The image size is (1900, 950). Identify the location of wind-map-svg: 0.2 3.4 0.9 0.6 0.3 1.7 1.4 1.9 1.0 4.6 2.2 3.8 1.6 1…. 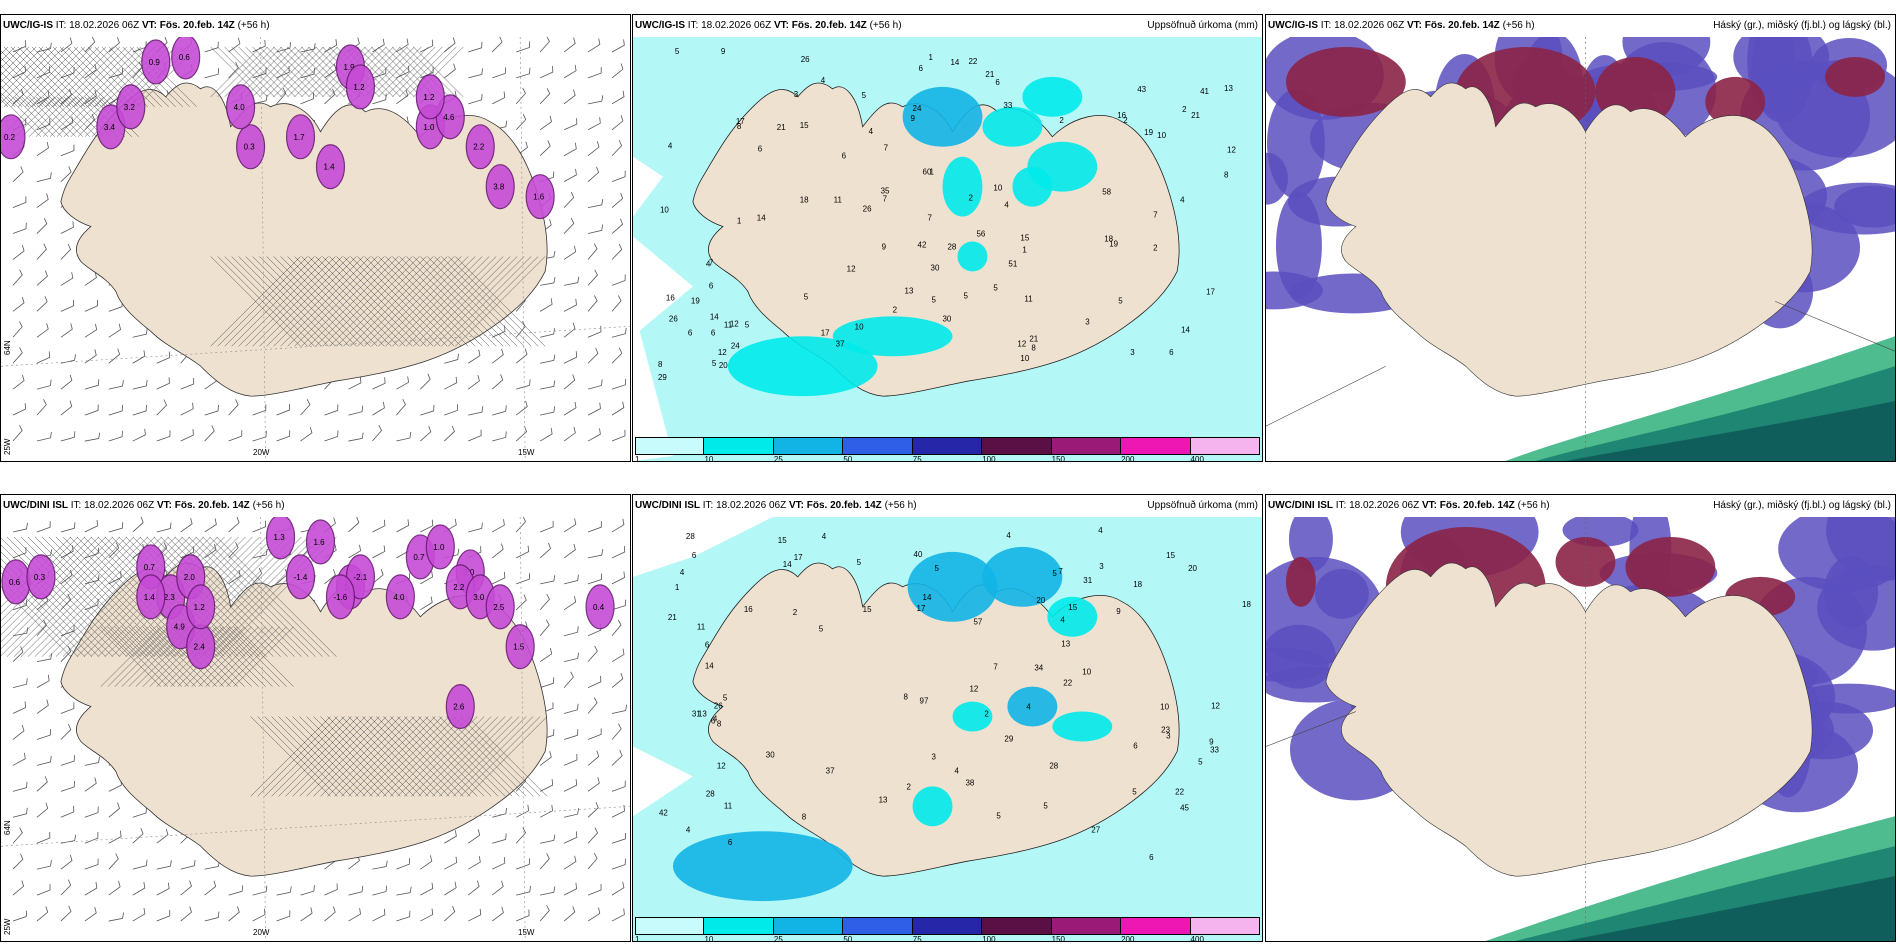
(315, 249).